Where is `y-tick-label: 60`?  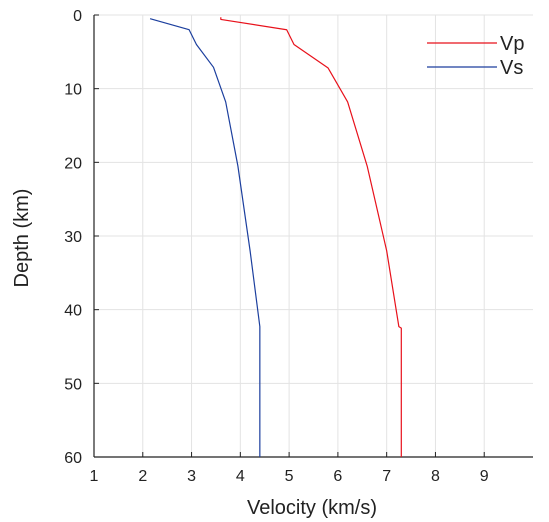
y-tick-label: 60 is located at coordinates (73, 458).